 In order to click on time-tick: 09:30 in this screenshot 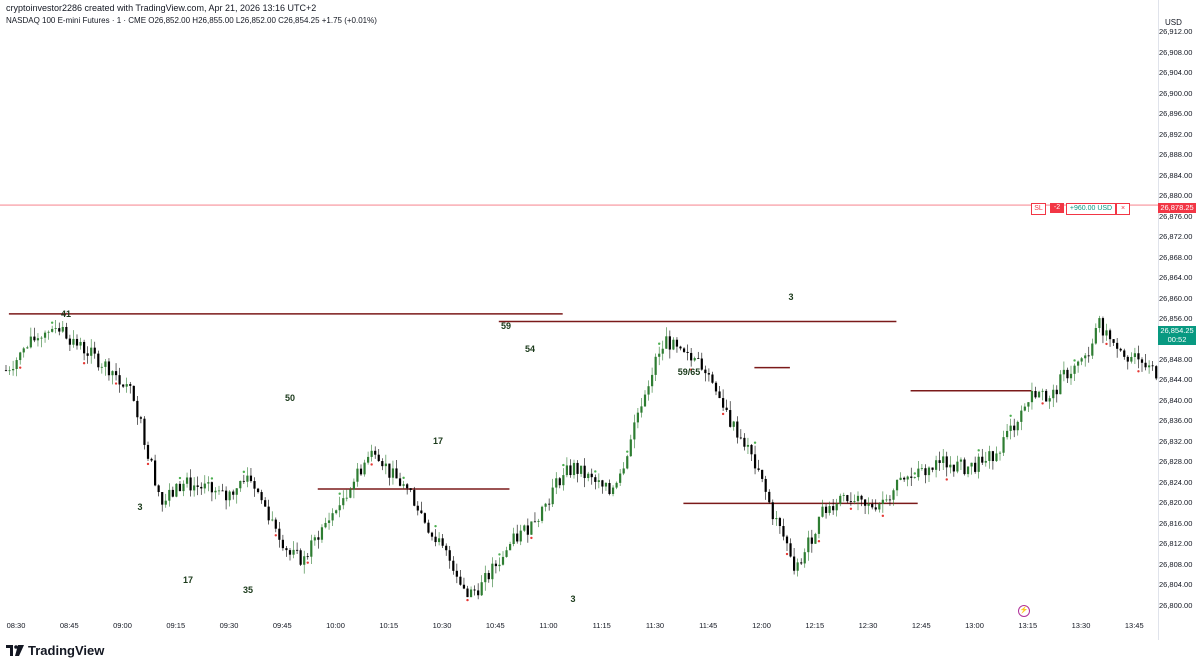, I will do `click(229, 625)`.